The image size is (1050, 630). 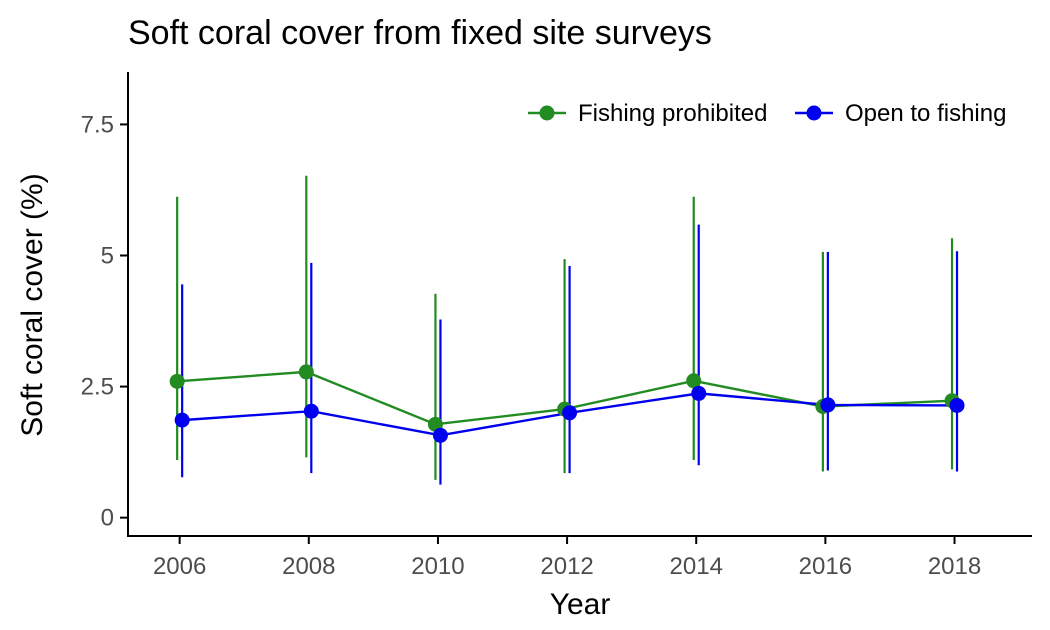 I want to click on y-tick-label: 7.5, so click(x=97, y=124).